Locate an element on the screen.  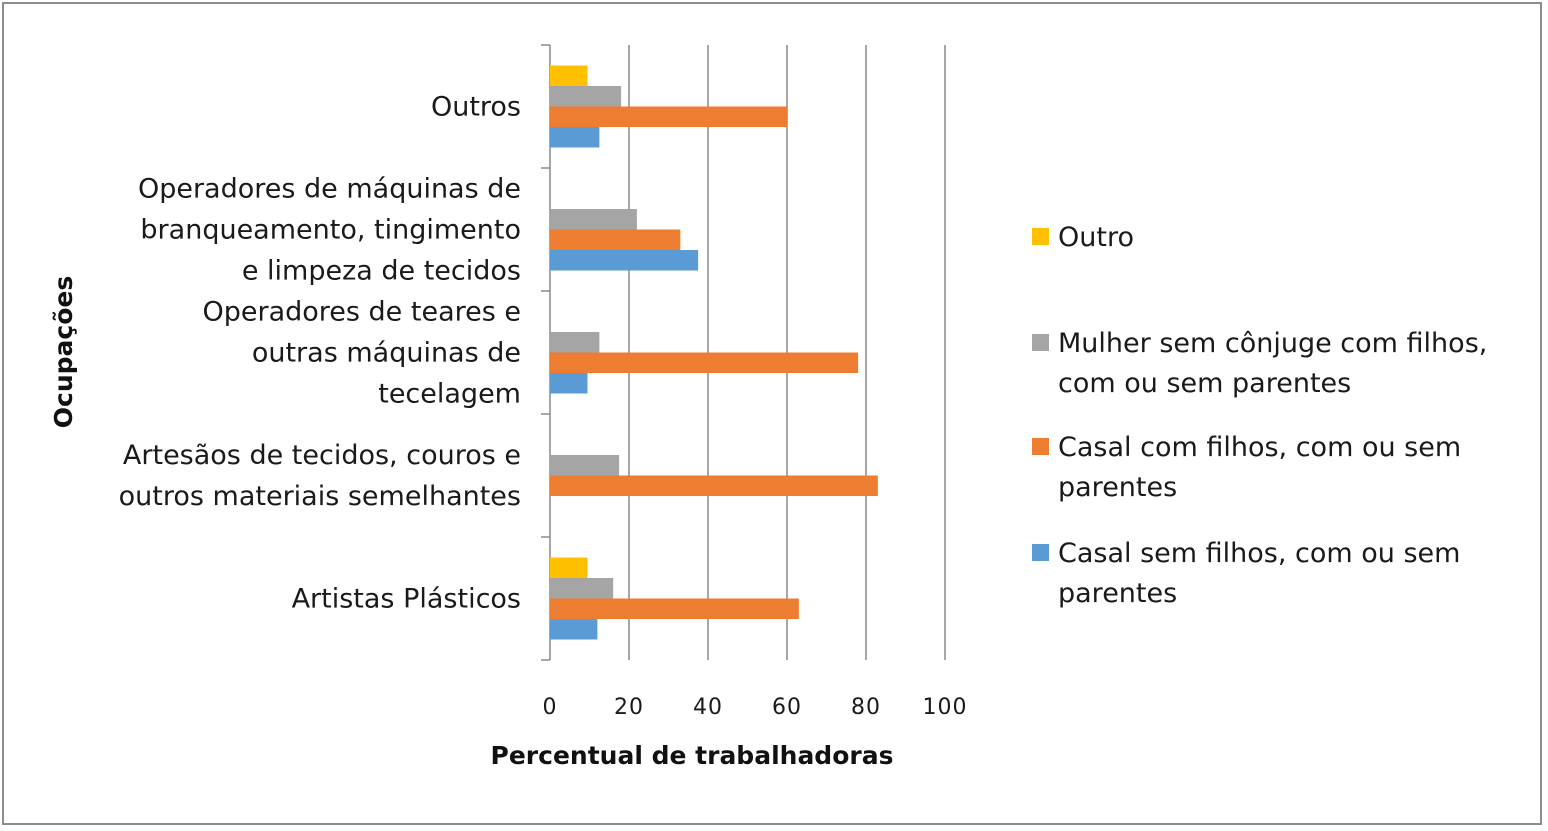
category-label: outros materiais semelhantes is located at coordinates (320, 496).